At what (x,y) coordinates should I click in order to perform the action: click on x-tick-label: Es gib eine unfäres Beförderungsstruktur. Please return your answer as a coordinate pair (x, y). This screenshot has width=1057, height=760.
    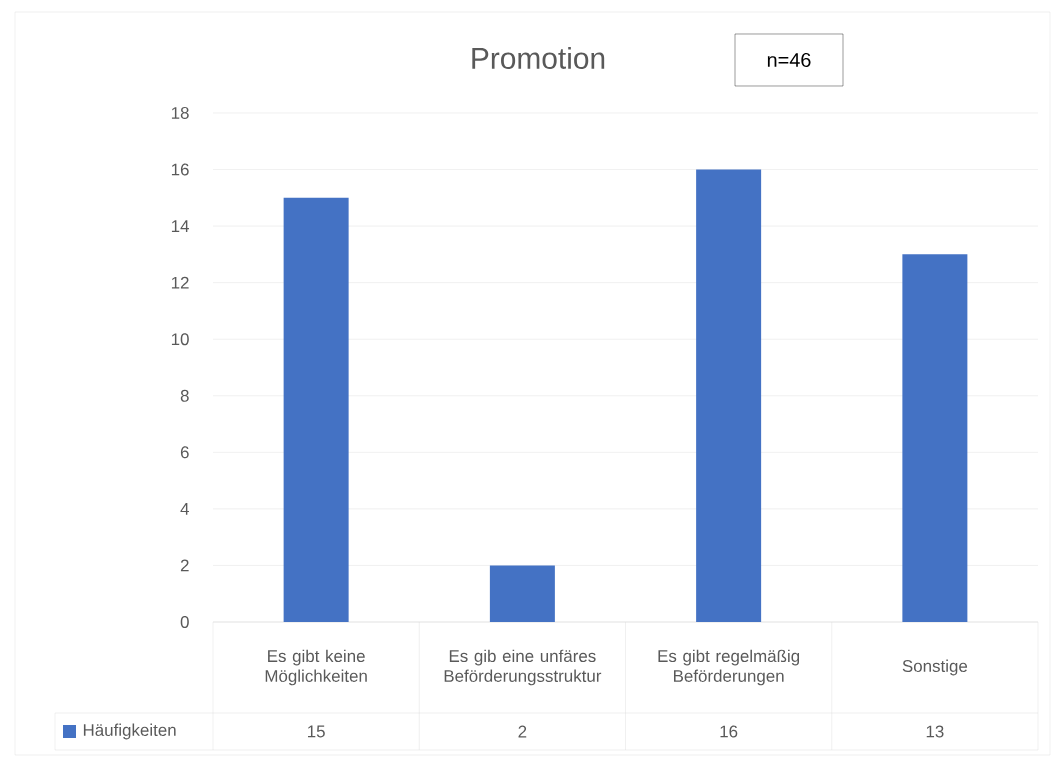
    Looking at the image, I should click on (523, 667).